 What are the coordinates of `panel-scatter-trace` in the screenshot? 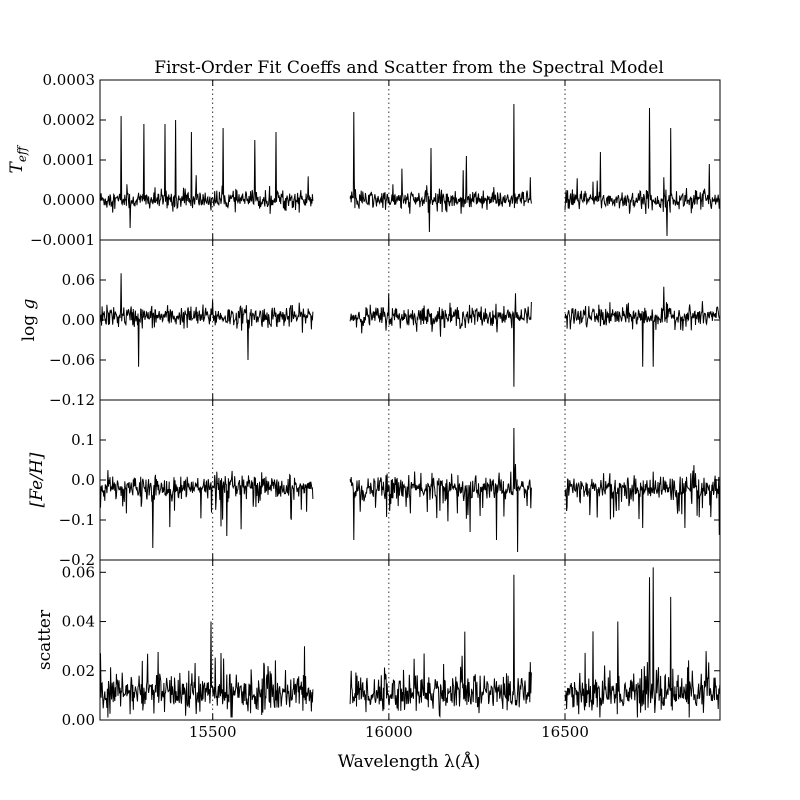 It's located at (410, 643).